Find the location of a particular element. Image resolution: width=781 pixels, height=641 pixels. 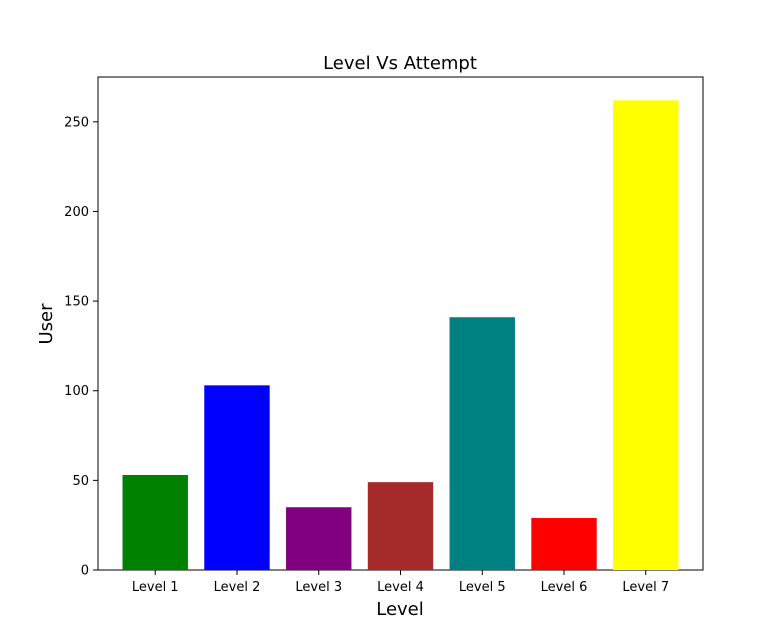

y-axis: 0 50 100 150 200 250 is located at coordinates (81, 347).